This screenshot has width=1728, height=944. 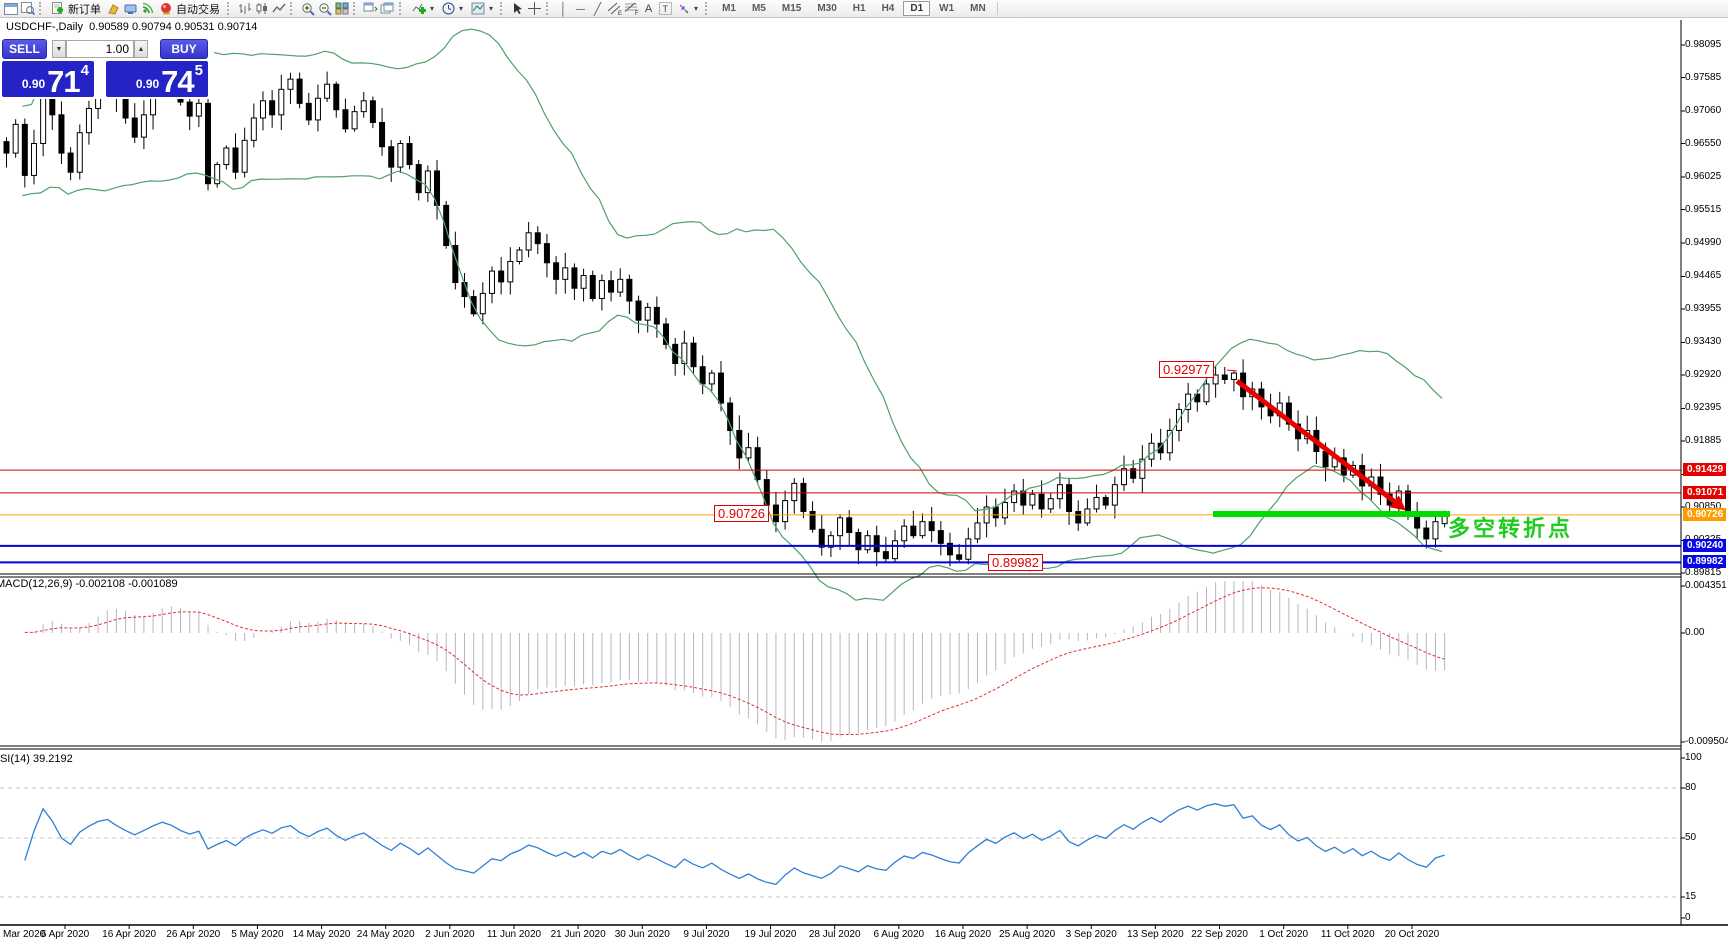 I want to click on ohlc-close: 0.90714, so click(x=237, y=27).